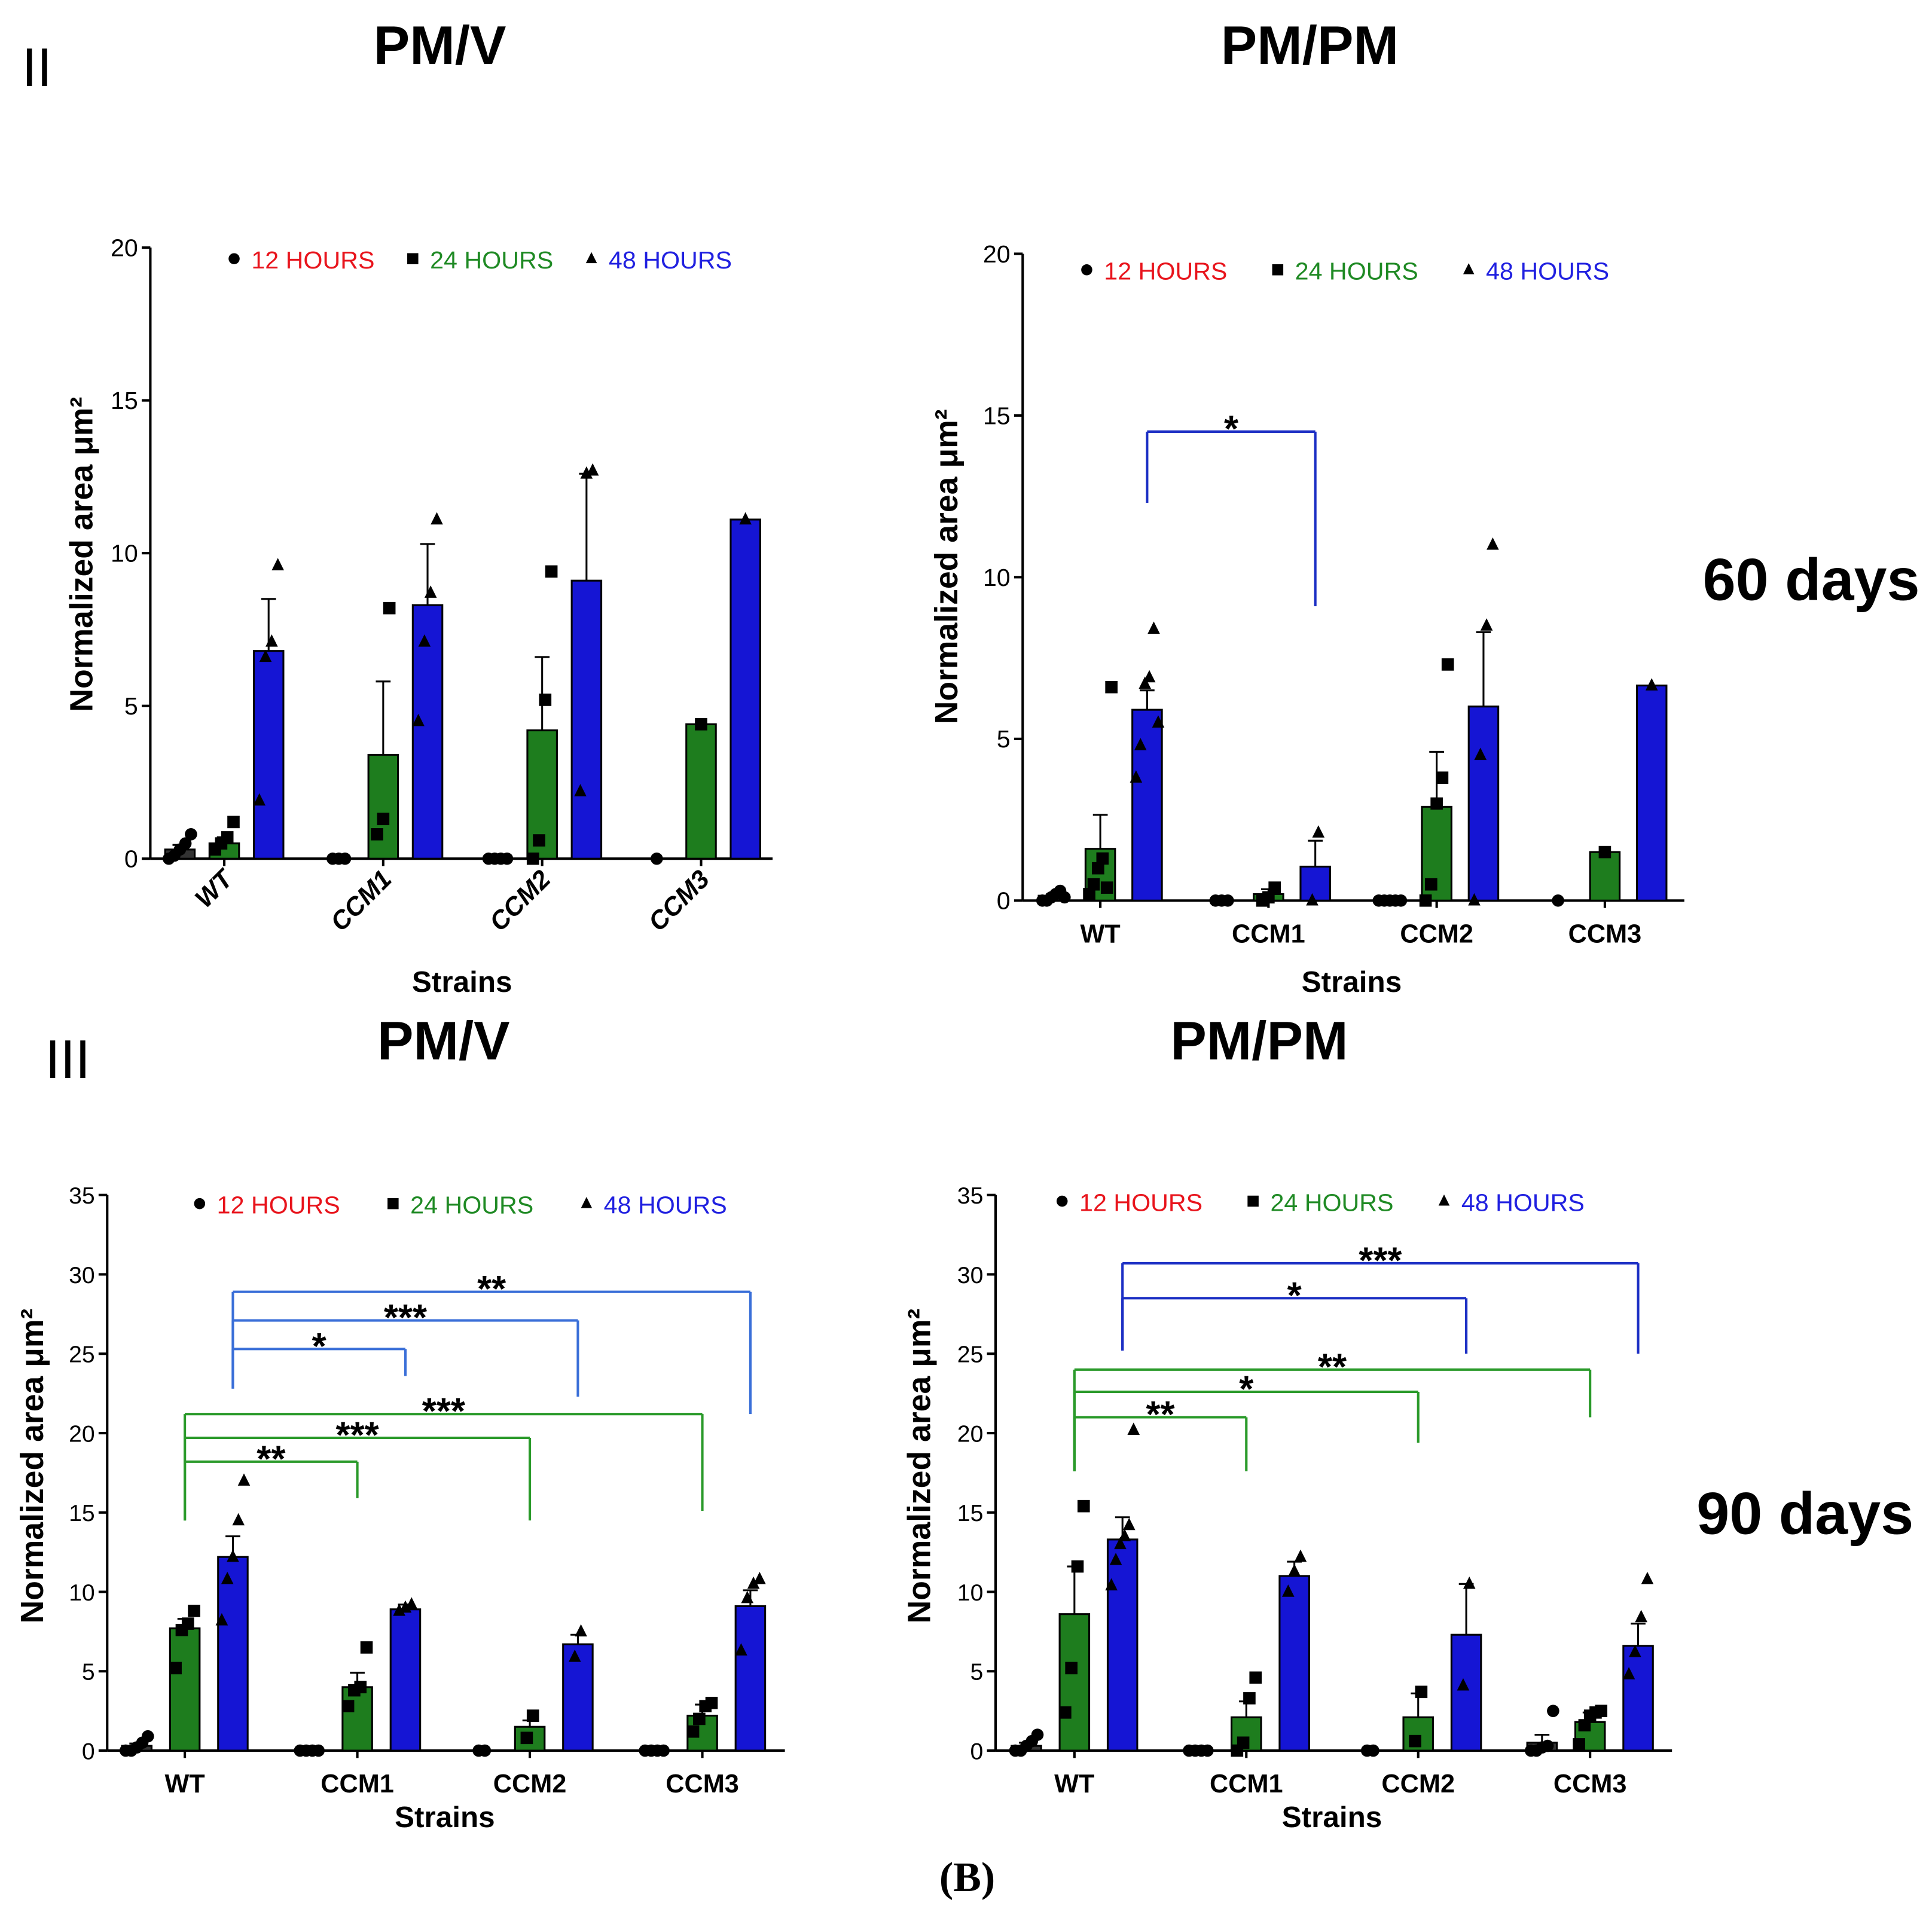 The image size is (1932, 1912). What do you see at coordinates (1231, 429) in the screenshot?
I see `significance-label: *` at bounding box center [1231, 429].